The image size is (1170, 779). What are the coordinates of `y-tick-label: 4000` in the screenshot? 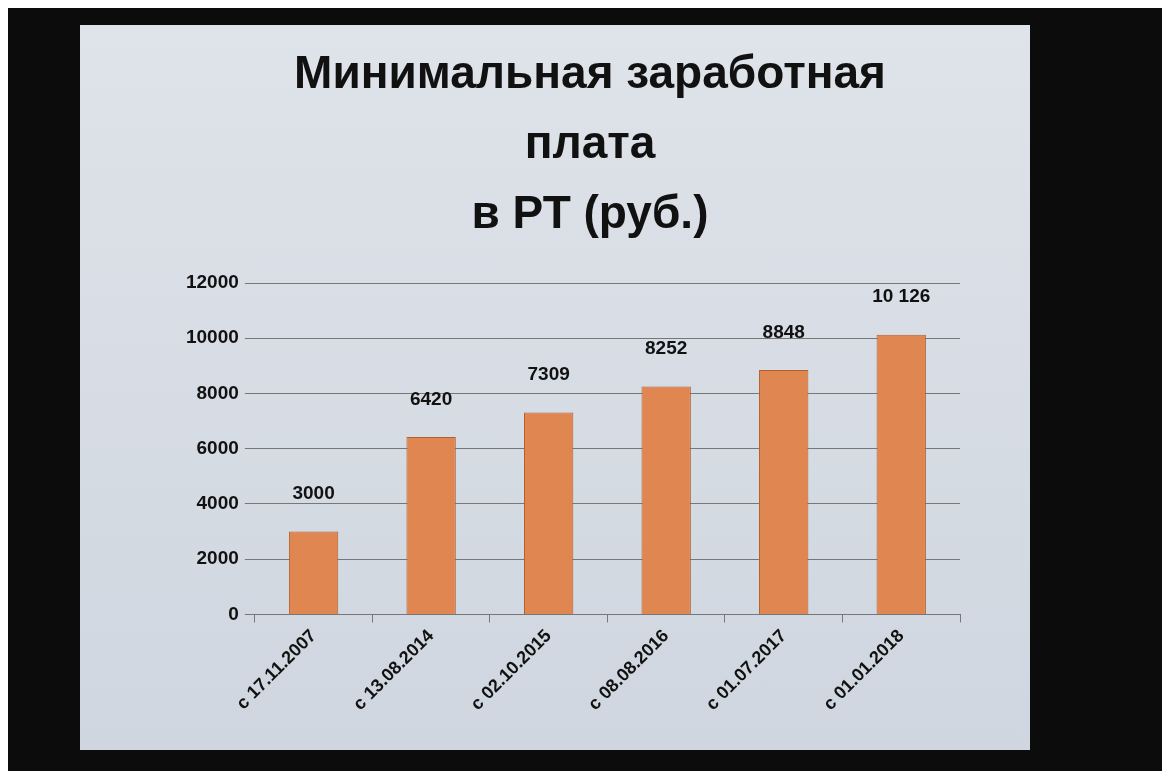 It's located at (217, 503).